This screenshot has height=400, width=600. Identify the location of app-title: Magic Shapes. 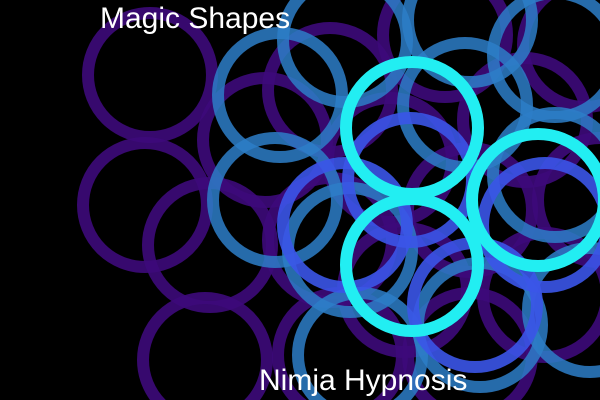
(195, 18).